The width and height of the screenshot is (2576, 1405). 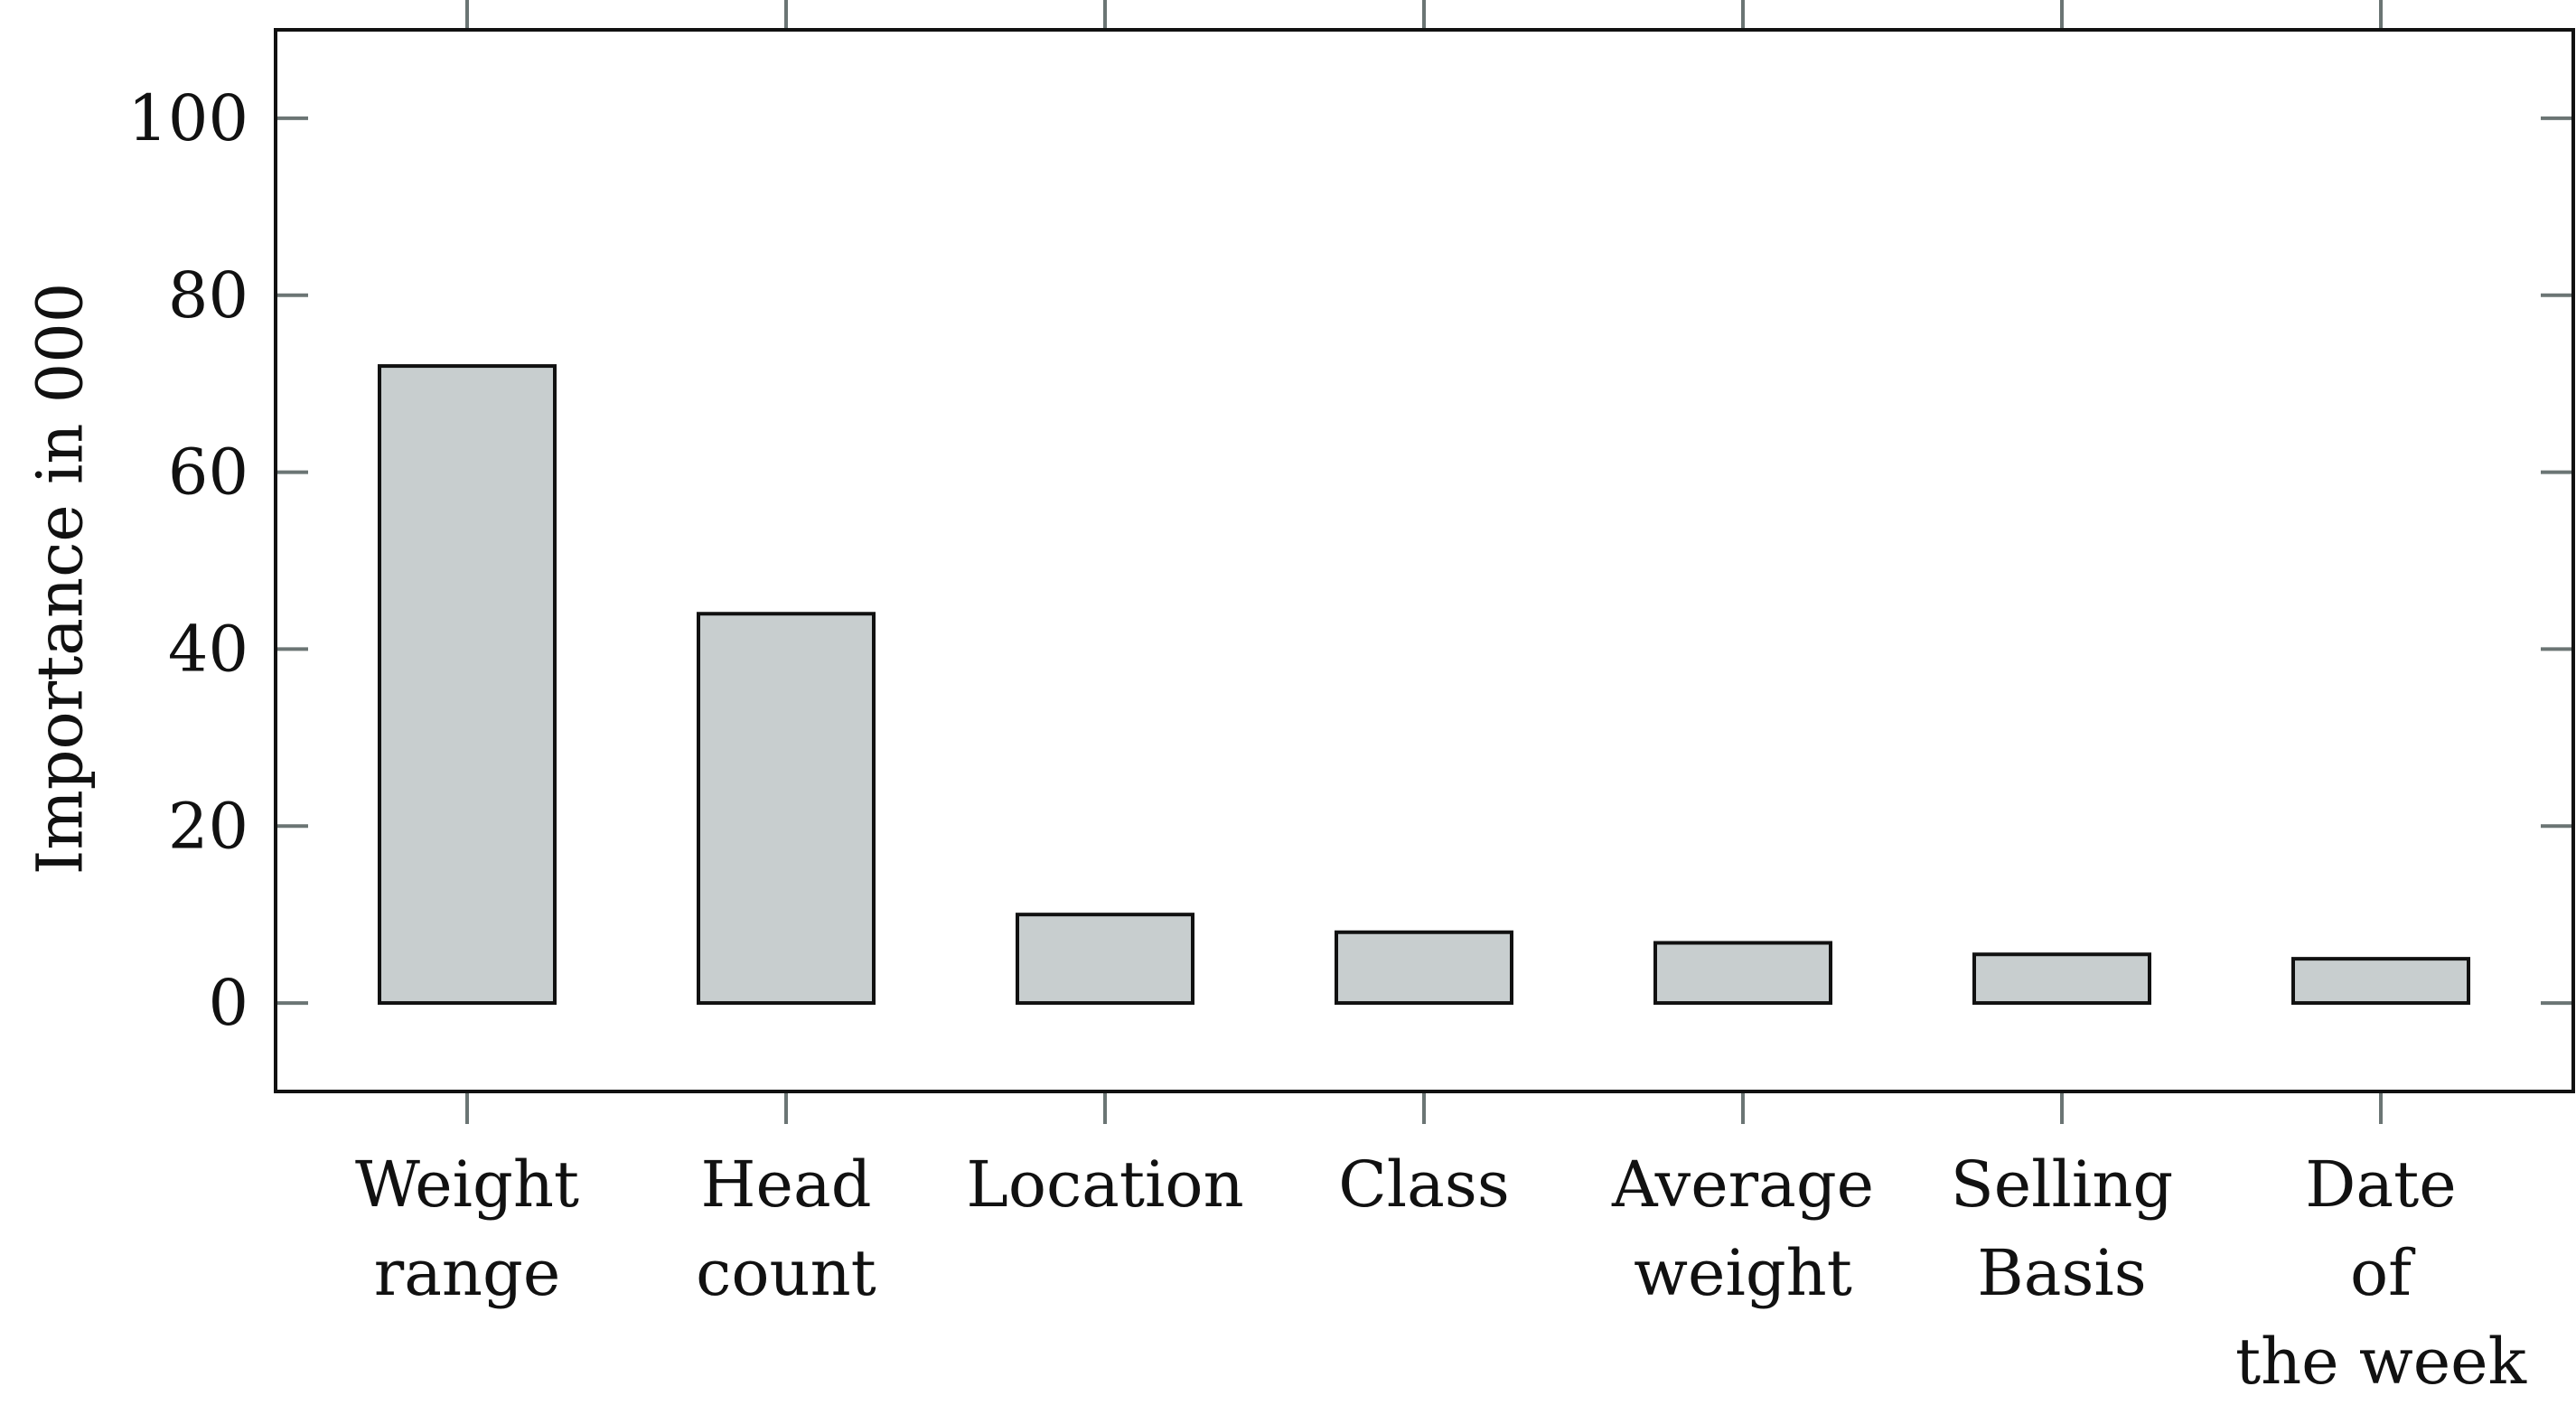 What do you see at coordinates (467, 1228) in the screenshot?
I see `x-category-label: Weight range` at bounding box center [467, 1228].